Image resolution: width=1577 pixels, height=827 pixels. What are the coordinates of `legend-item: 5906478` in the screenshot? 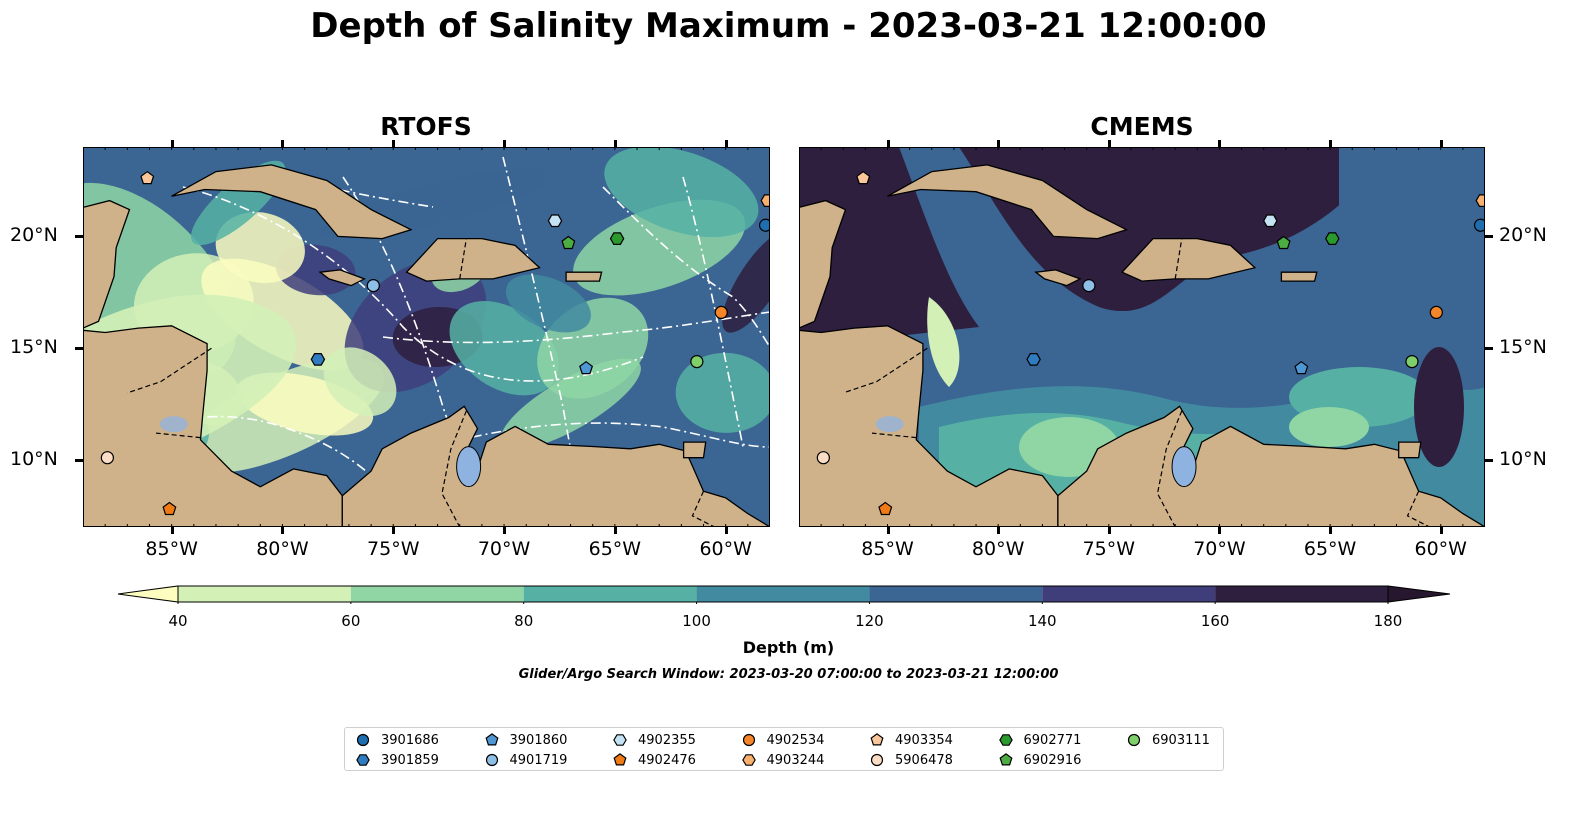 It's located at (911, 760).